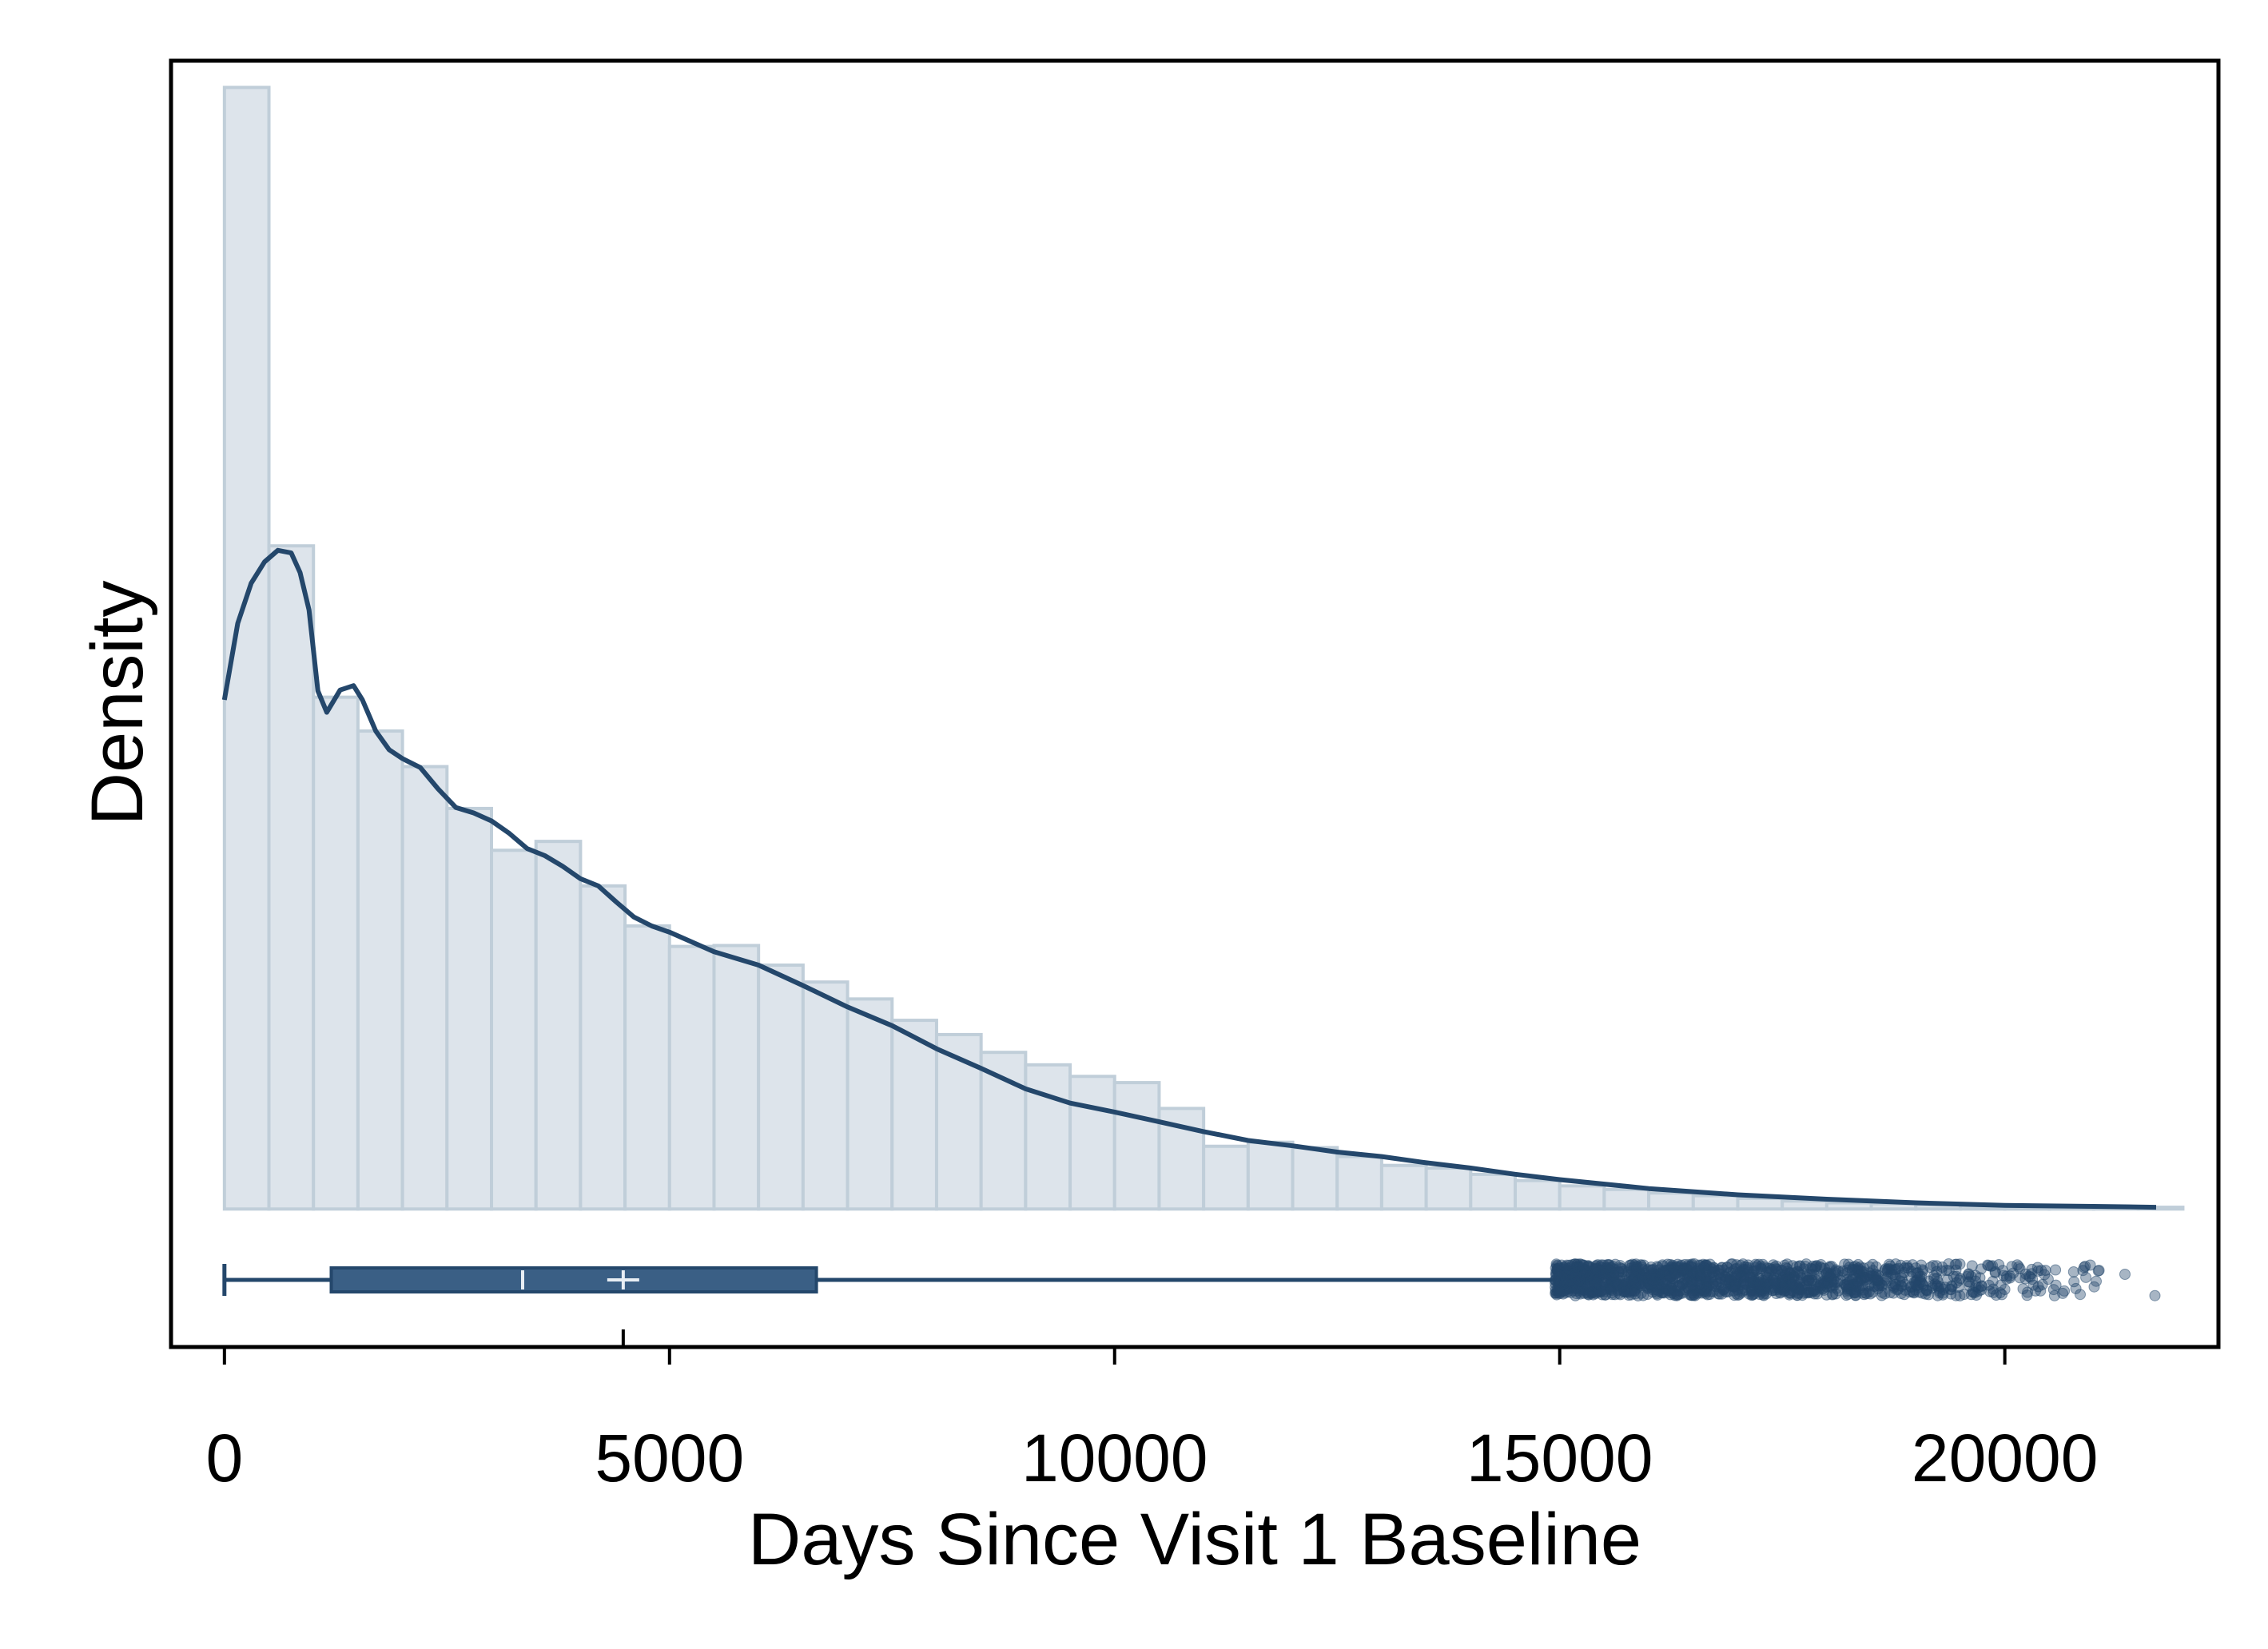 The width and height of the screenshot is (2268, 1649). I want to click on x-axis-title: Days Since Visit 1 Baseline, so click(1194, 1539).